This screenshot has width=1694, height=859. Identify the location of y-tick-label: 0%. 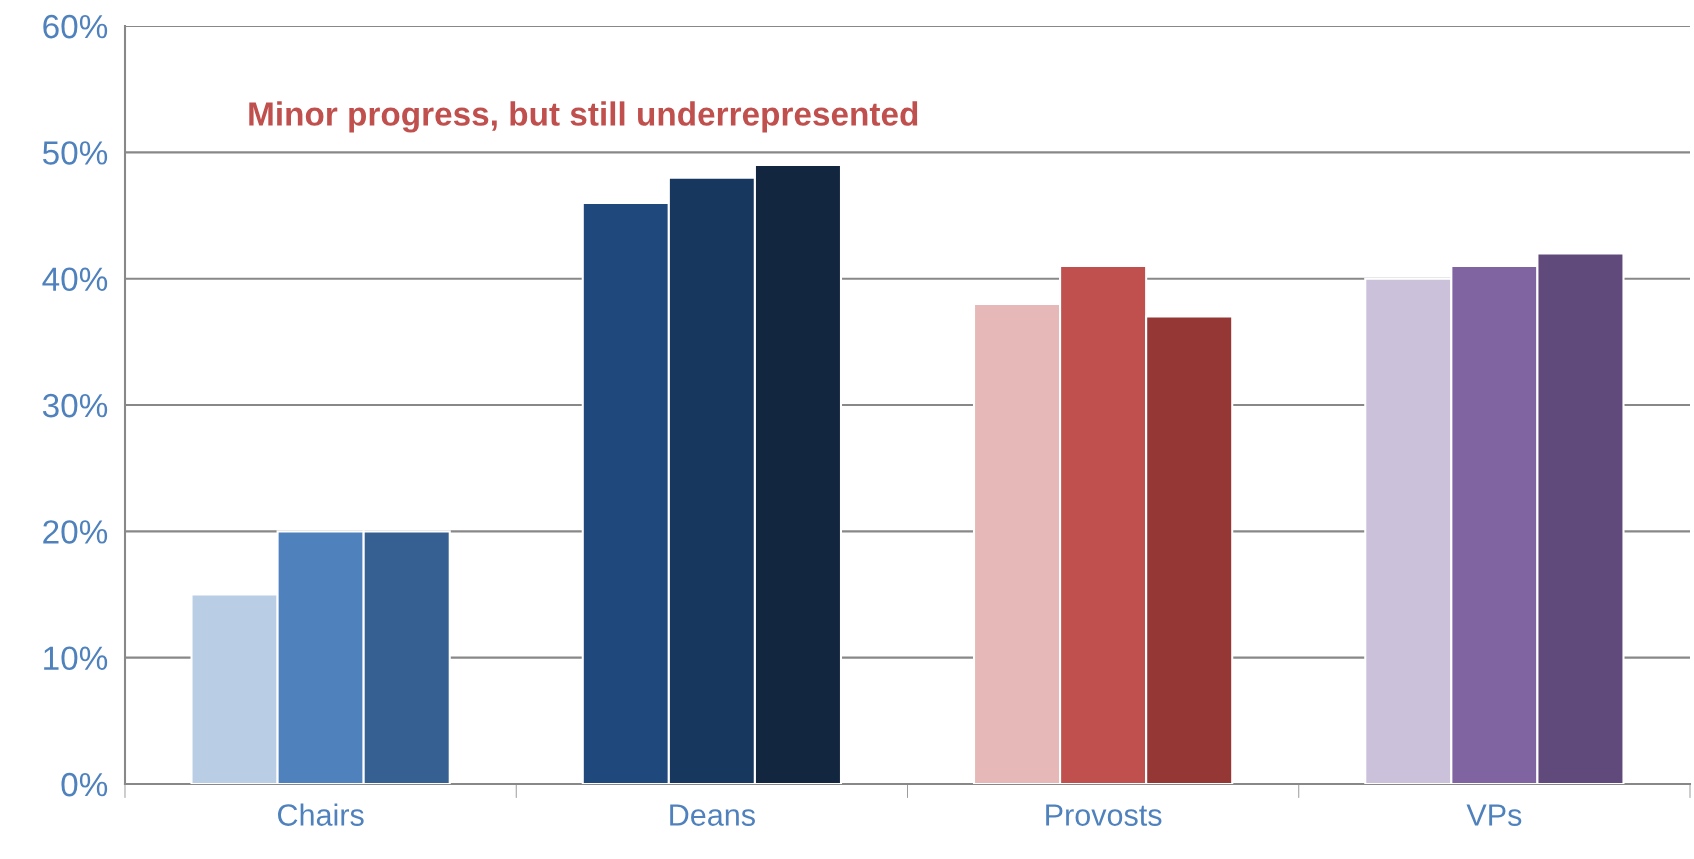
(84, 784).